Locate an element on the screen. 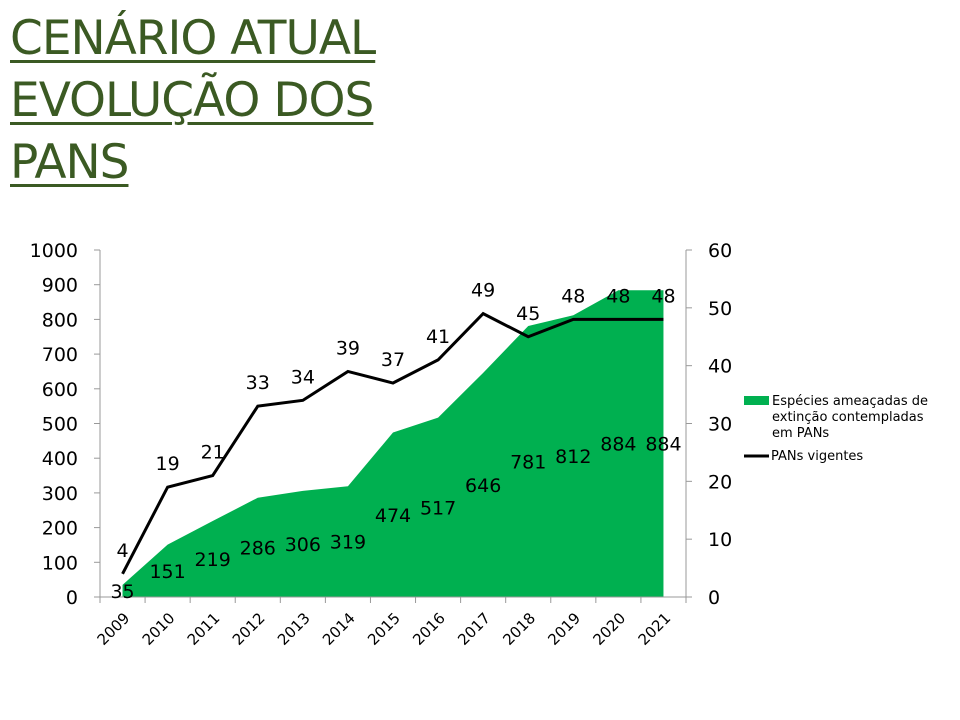 This screenshot has width=960, height=720. right-tick-label: 50 is located at coordinates (720, 309).